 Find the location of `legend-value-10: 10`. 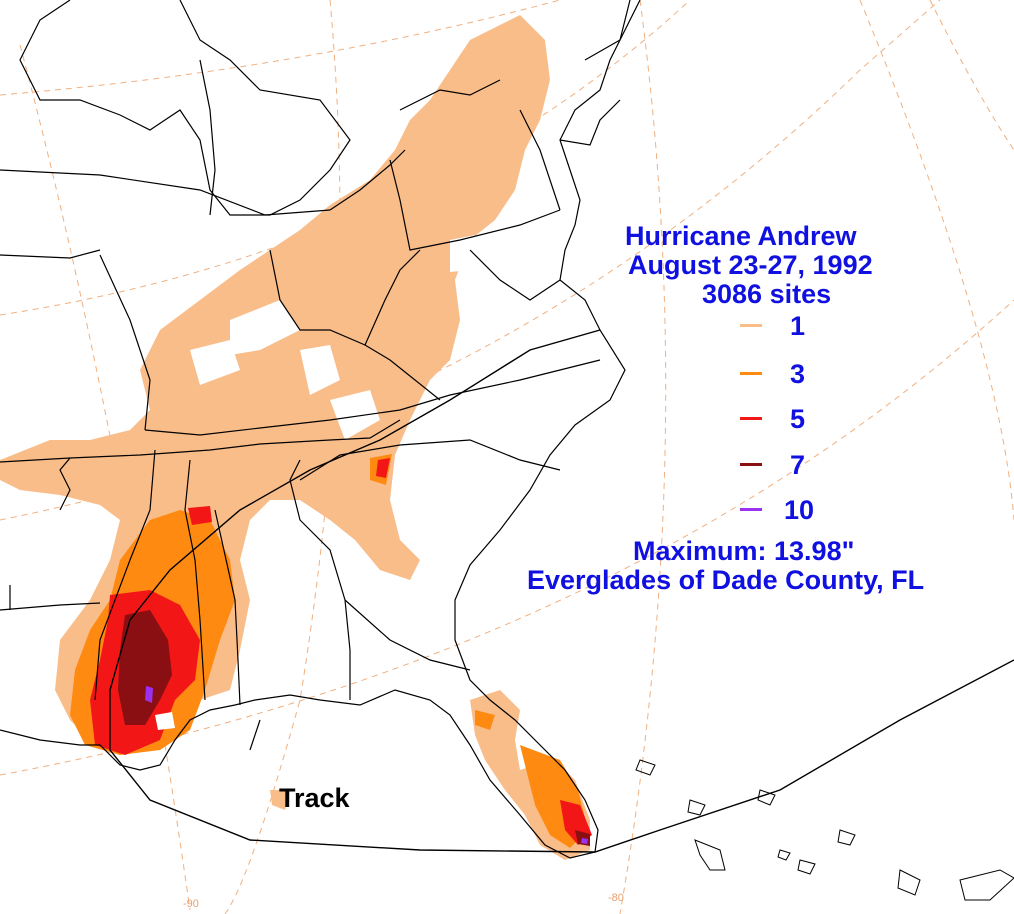

legend-value-10: 10 is located at coordinates (799, 510).